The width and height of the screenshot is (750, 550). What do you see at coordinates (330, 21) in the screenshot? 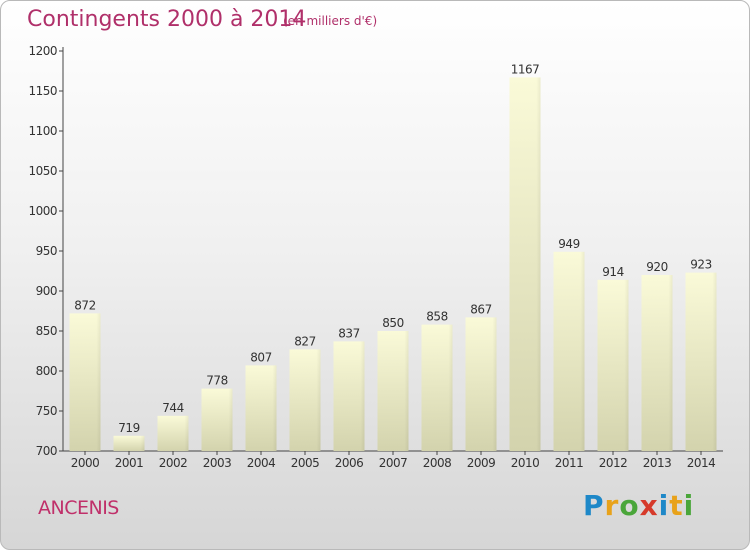
I see `chart-subtitle: (en milliers d'€)` at bounding box center [330, 21].